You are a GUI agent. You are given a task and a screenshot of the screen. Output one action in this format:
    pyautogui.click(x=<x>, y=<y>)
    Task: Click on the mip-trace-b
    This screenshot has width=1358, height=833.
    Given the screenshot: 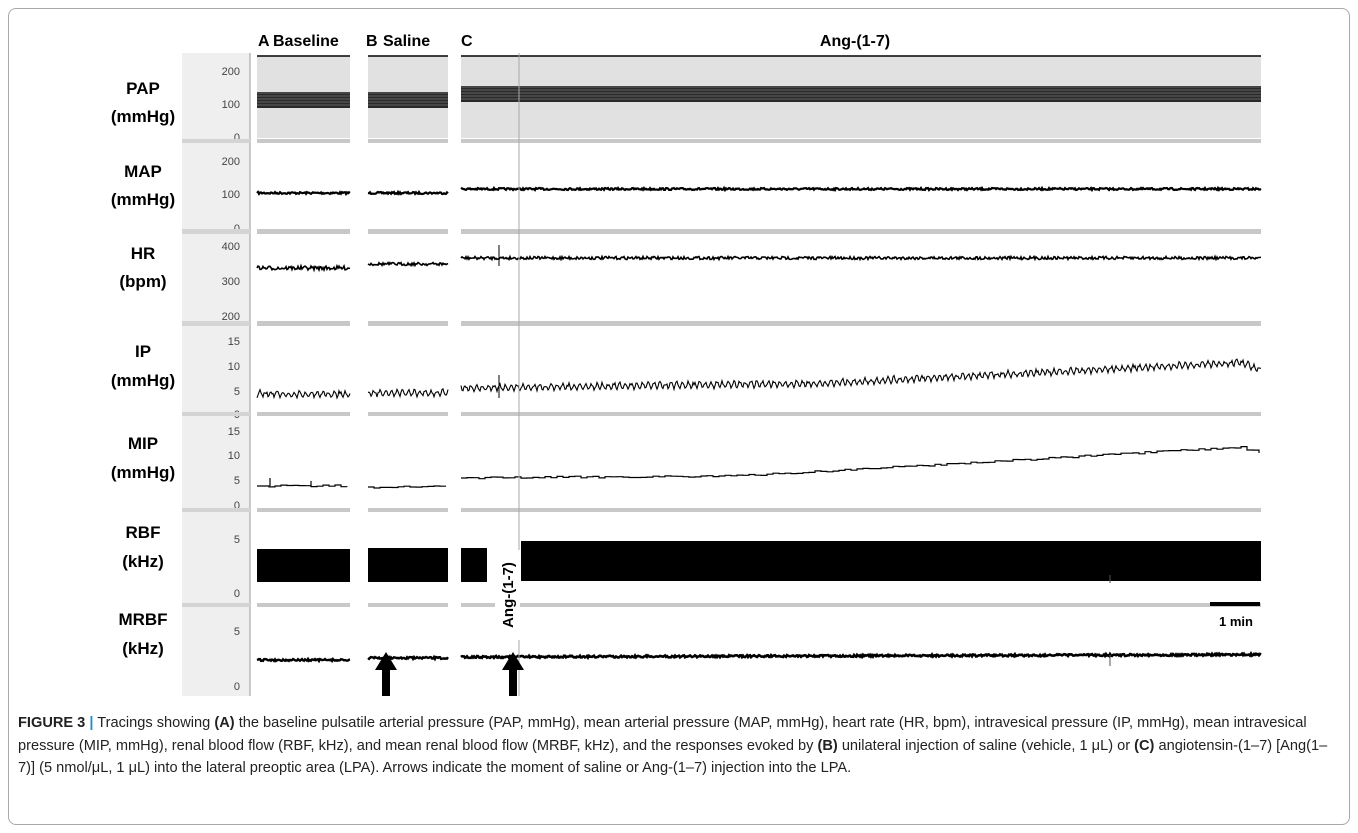 What is the action you would take?
    pyautogui.click(x=407, y=487)
    